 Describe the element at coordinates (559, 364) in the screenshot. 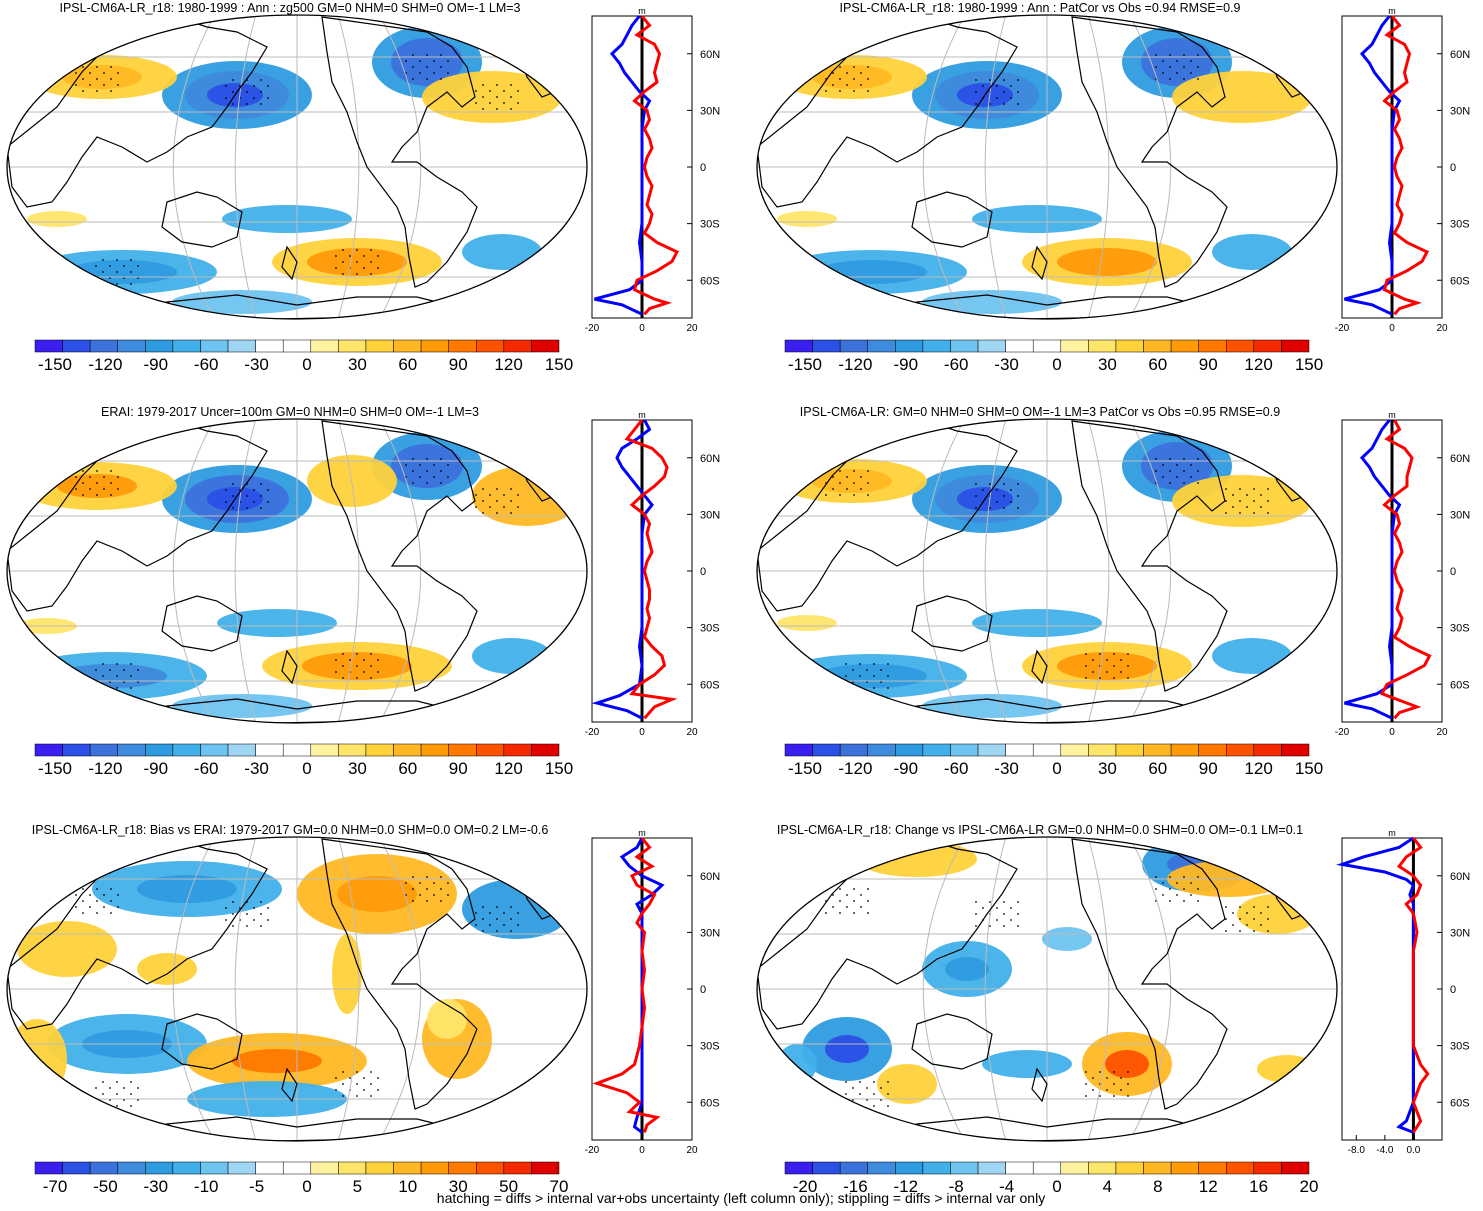

I see `colorbar-tick-label: 150` at that location.